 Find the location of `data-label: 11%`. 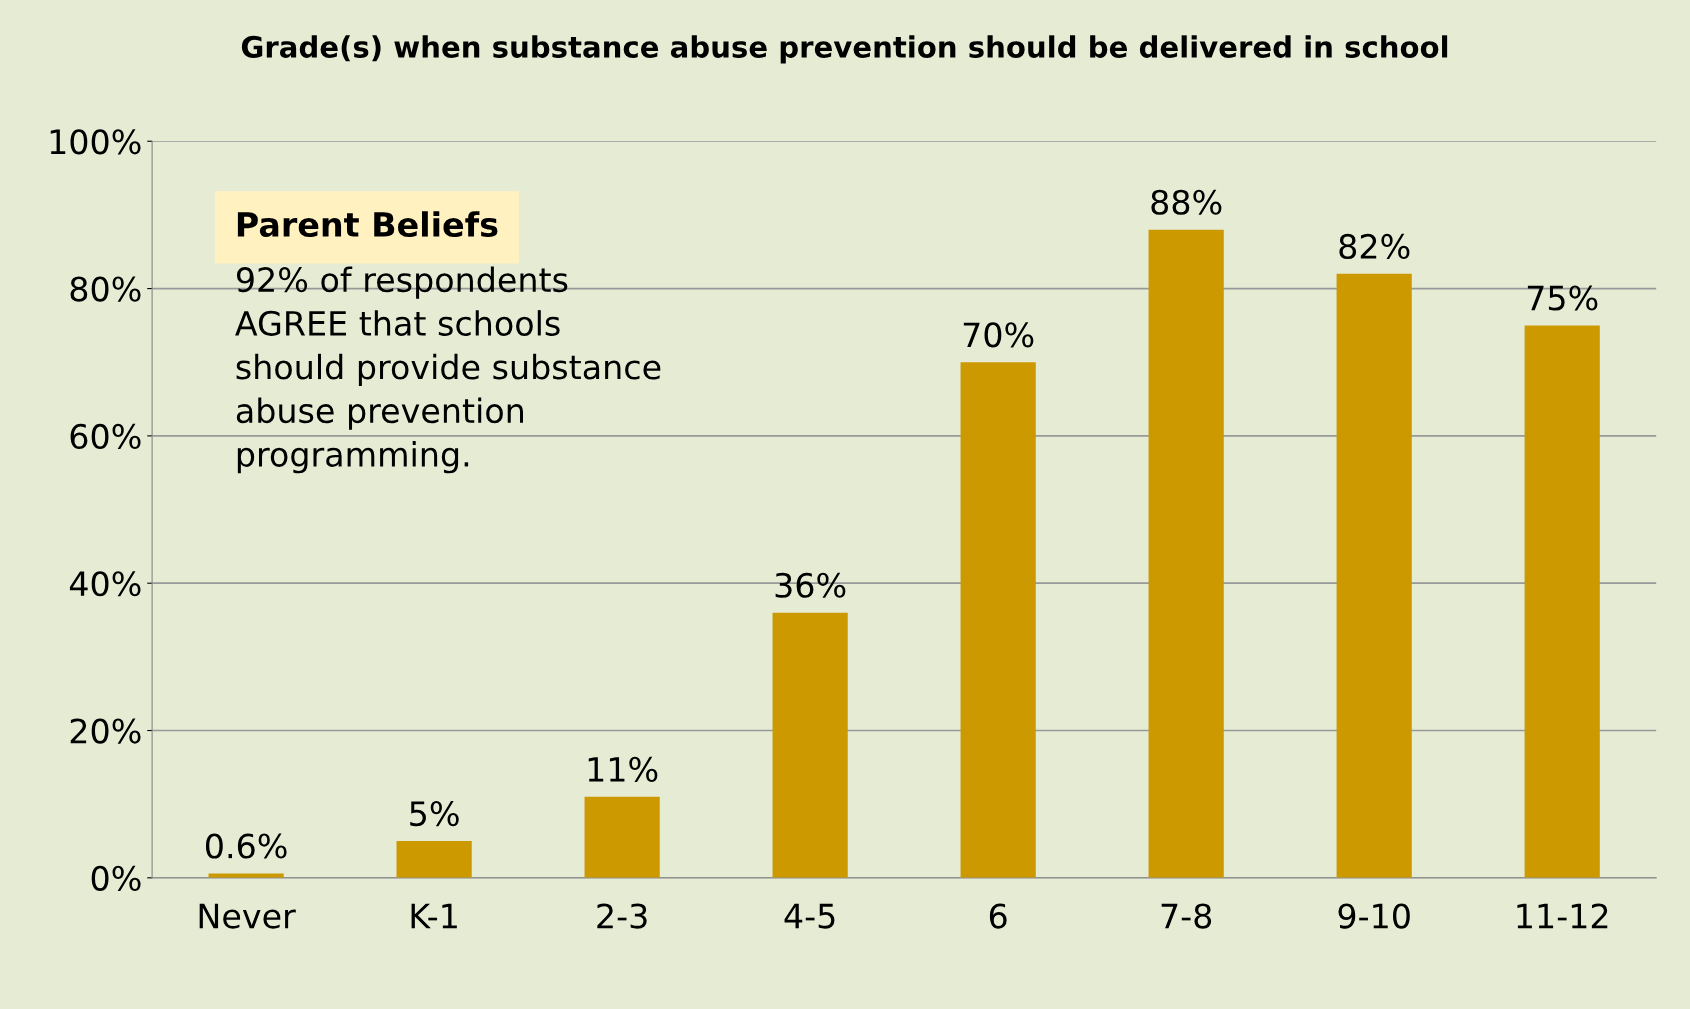

data-label: 11% is located at coordinates (623, 769).